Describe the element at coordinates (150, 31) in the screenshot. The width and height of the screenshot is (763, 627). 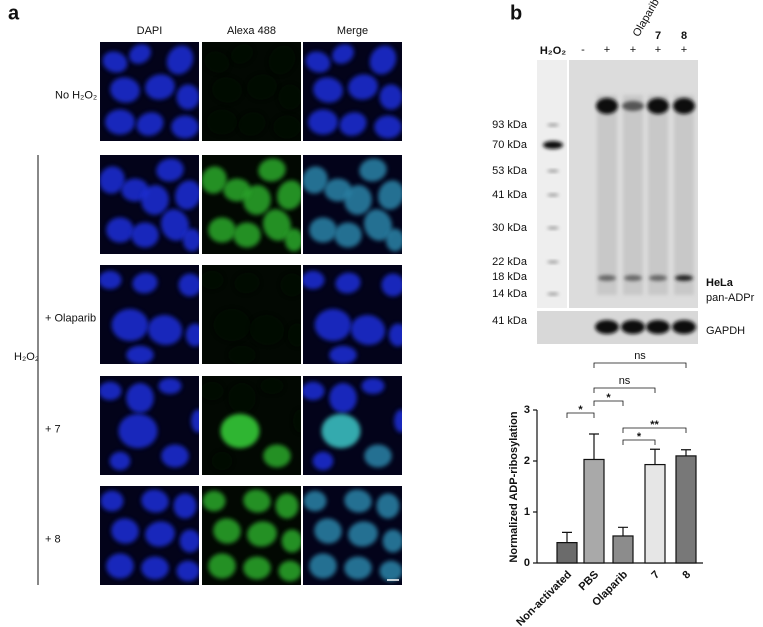
I see `column-header: DAPI` at that location.